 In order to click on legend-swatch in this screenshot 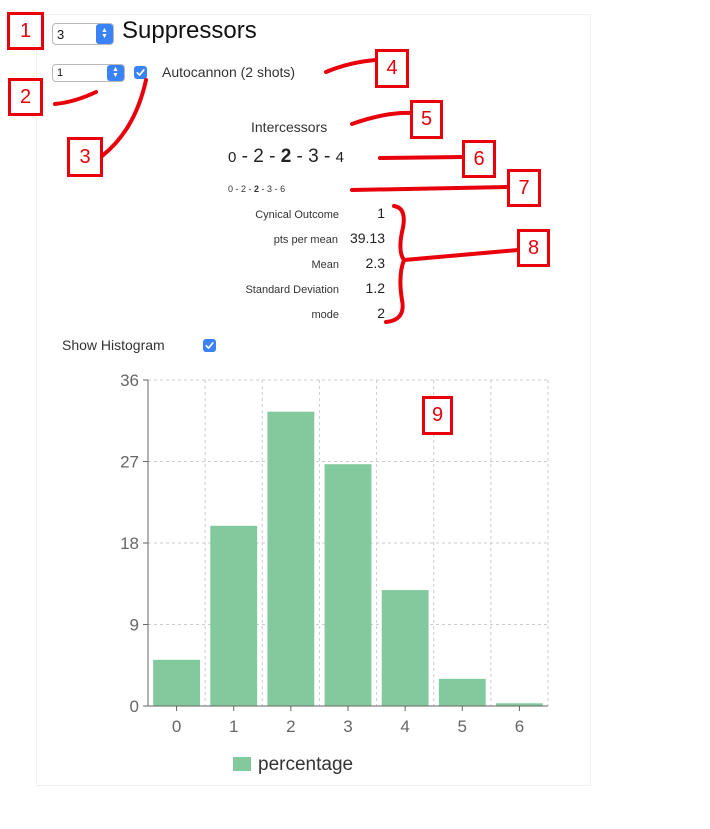, I will do `click(242, 764)`.